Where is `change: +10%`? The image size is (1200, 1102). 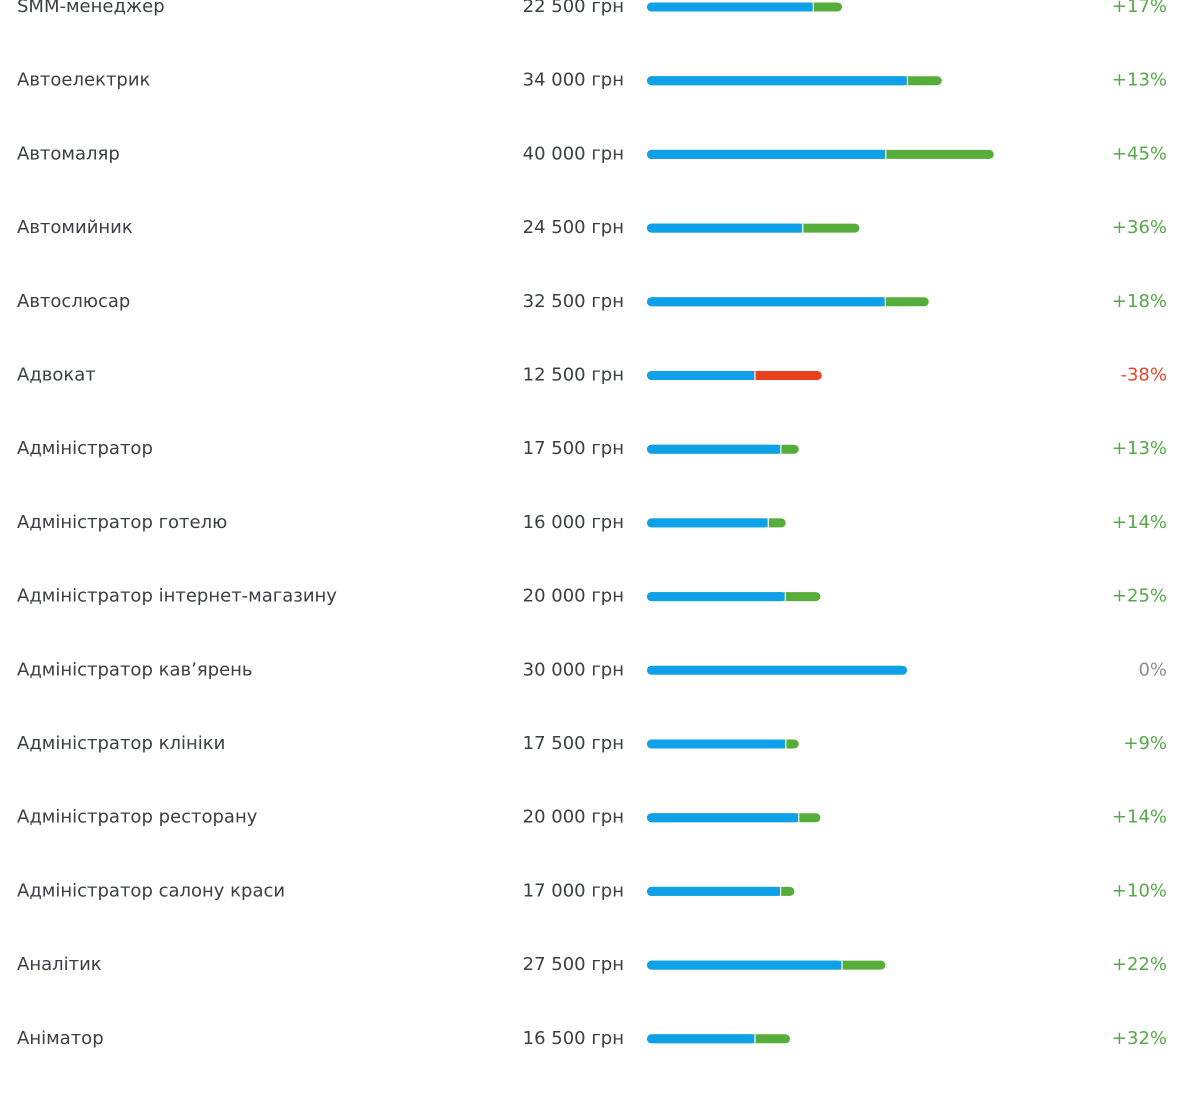
change: +10% is located at coordinates (1139, 890).